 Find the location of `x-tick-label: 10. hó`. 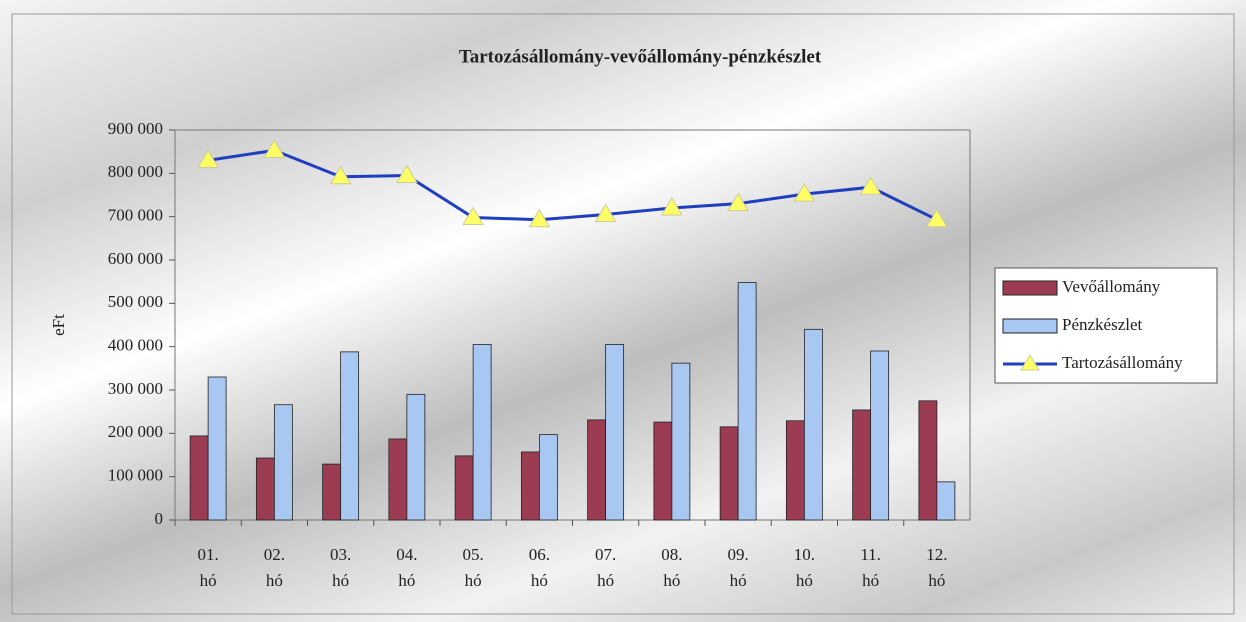

x-tick-label: 10. hó is located at coordinates (804, 567).